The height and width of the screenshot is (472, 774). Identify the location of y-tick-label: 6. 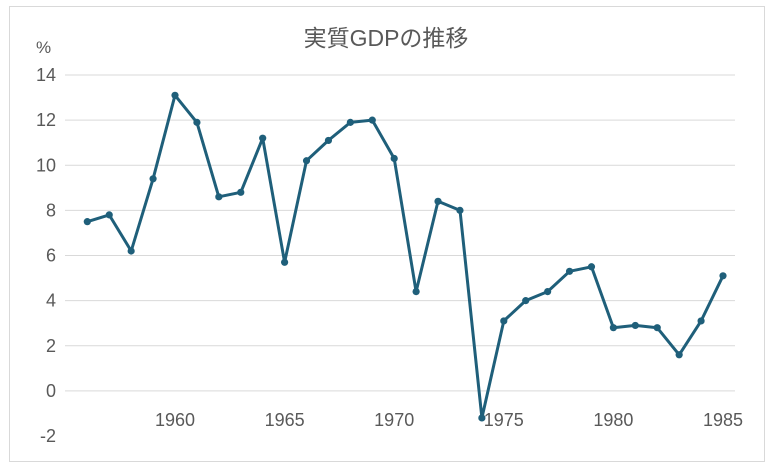
(51, 256).